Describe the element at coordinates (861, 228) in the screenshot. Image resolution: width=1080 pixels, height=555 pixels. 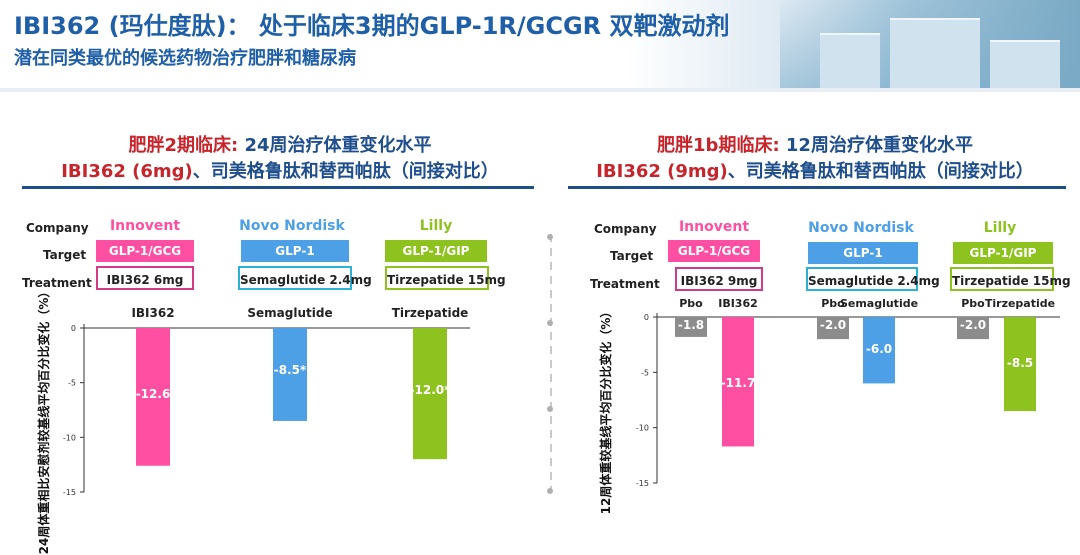
I see `company-novo-nordisk-right: Novo Nordisk` at that location.